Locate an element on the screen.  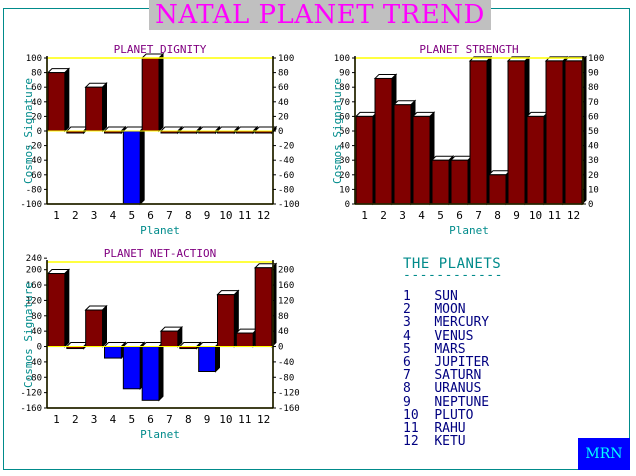
x-tick-label: 12 is located at coordinates (263, 215).